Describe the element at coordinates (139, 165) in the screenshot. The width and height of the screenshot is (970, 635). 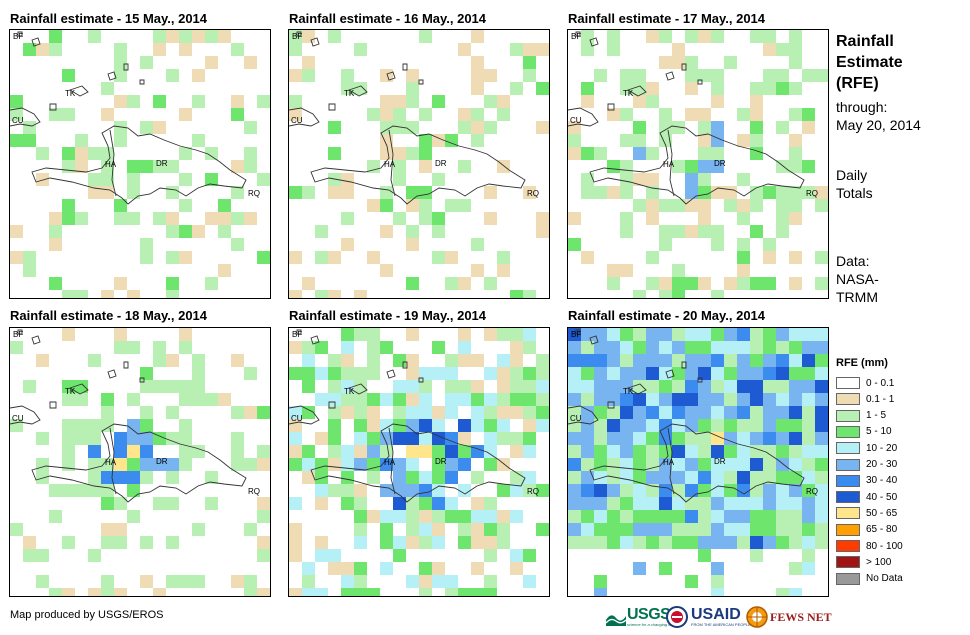
I see `hispaniola-coastline` at that location.